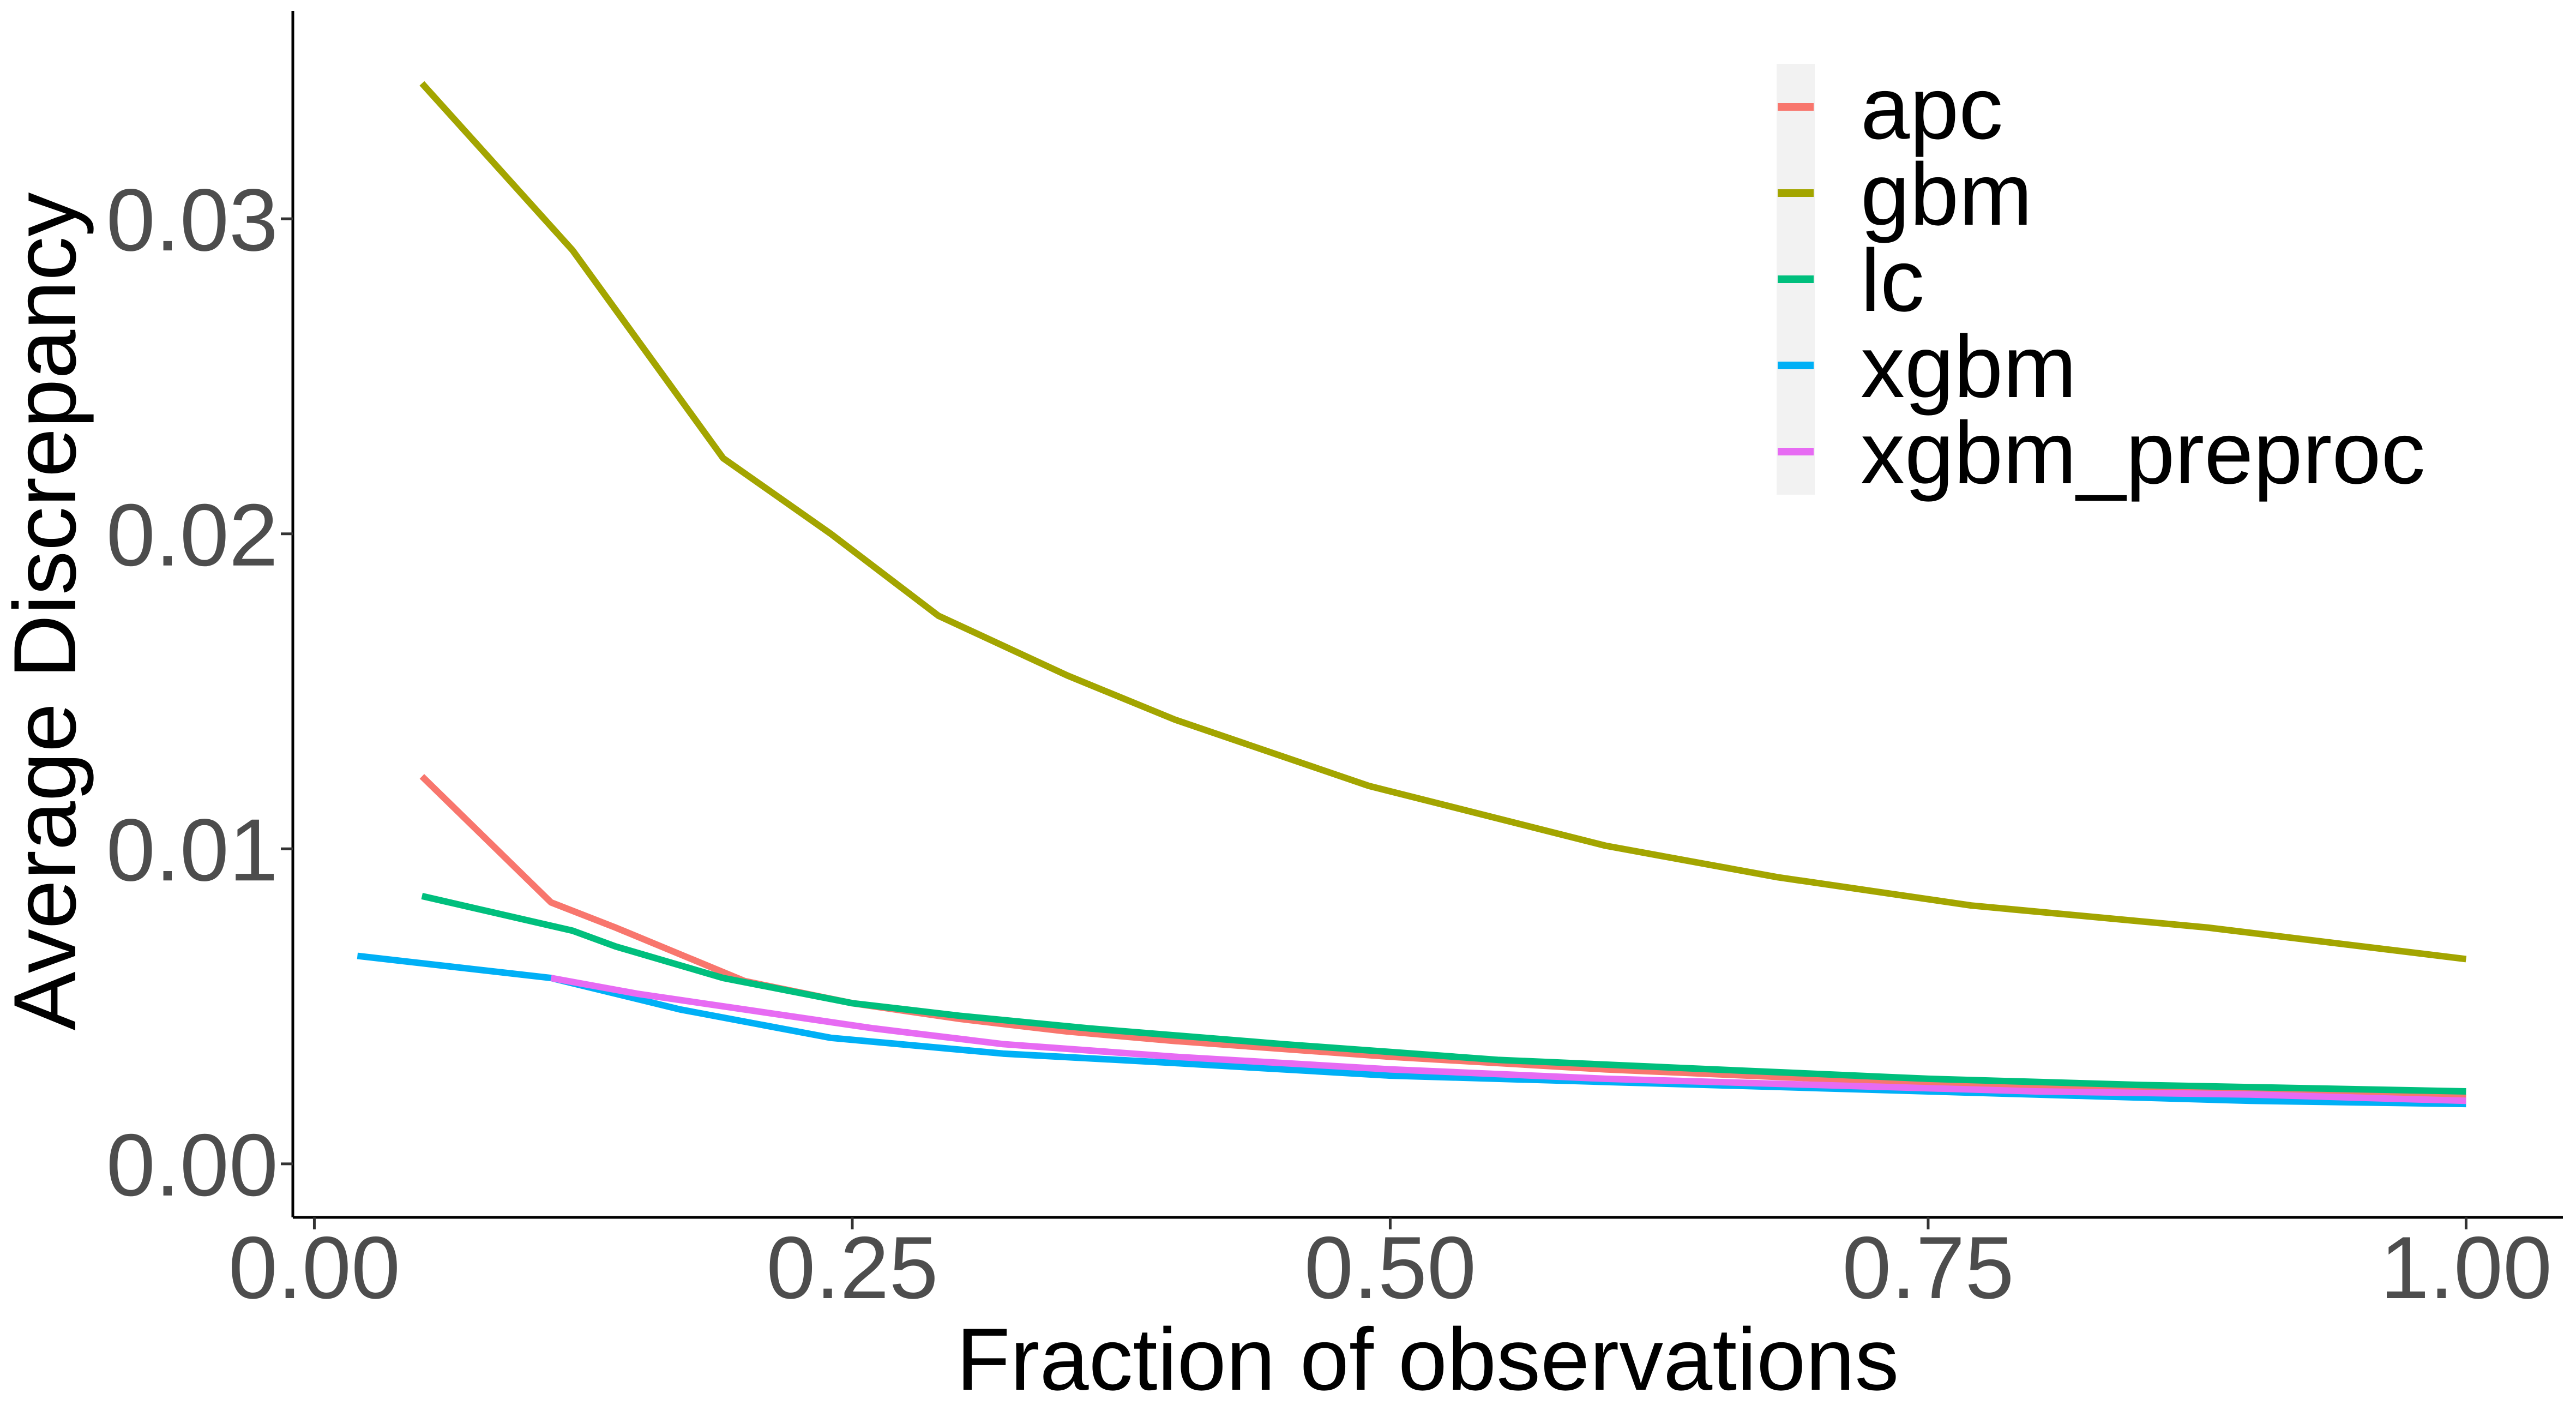 Image resolution: width=2576 pixels, height=1417 pixels. I want to click on legend-label-gbm: gbm, so click(1946, 194).